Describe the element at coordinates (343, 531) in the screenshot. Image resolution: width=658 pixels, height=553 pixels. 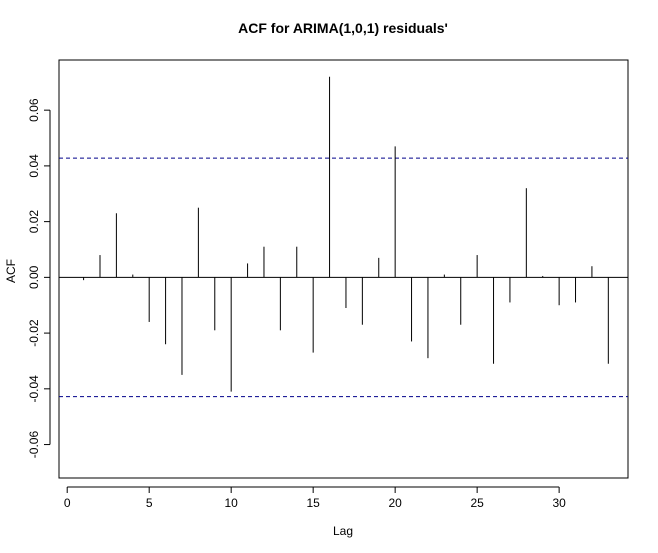
I see `x-axis-label: Lag` at that location.